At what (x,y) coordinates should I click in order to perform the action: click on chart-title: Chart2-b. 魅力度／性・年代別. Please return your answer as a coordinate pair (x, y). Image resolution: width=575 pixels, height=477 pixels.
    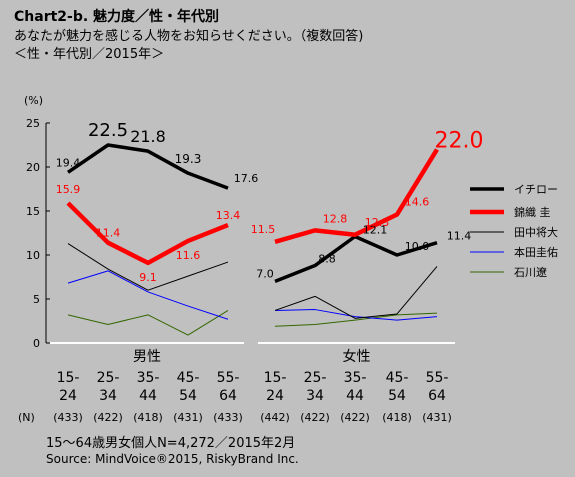
    Looking at the image, I should click on (117, 17).